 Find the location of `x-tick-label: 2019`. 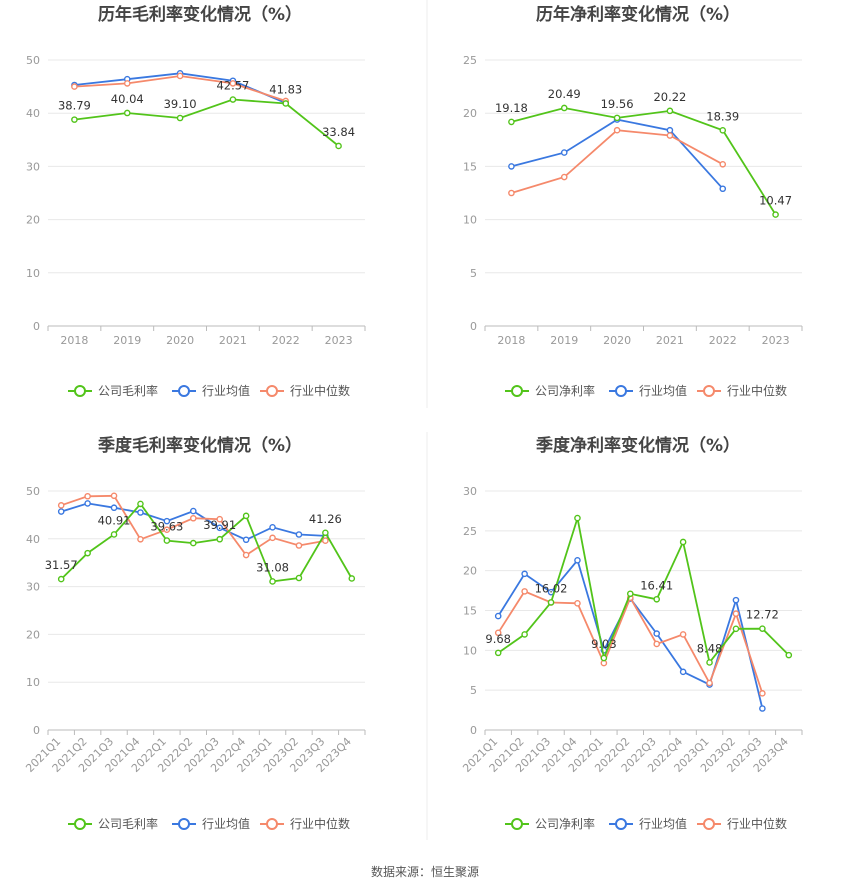

x-tick-label: 2019 is located at coordinates (127, 340).